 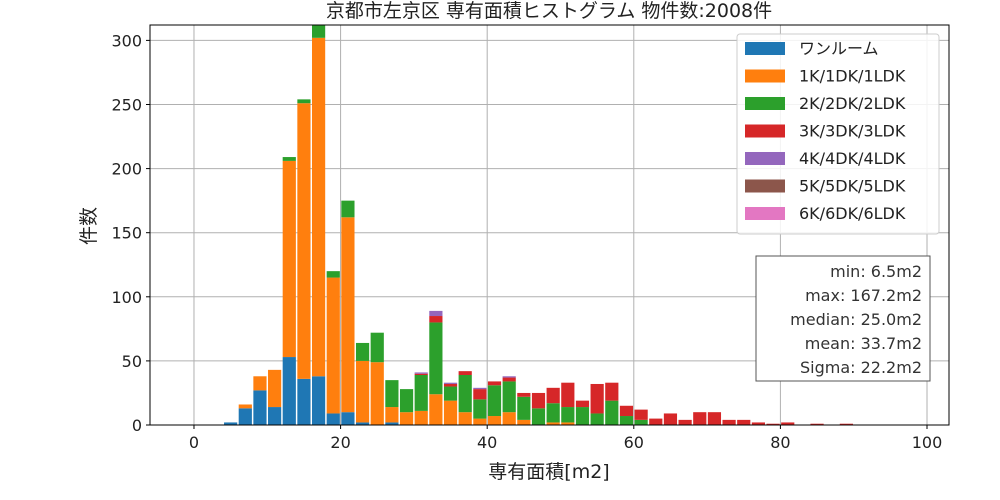 What do you see at coordinates (852, 213) in the screenshot?
I see `legend-label: 6K/6DK/6LDK` at bounding box center [852, 213].